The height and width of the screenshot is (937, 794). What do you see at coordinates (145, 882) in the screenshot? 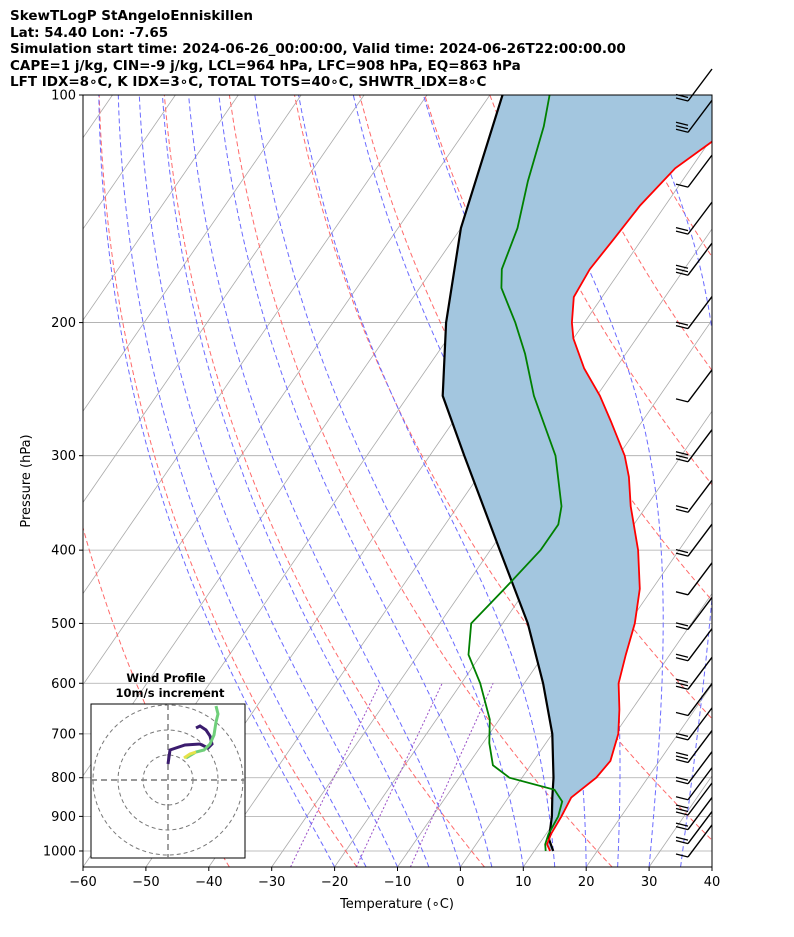
I see `x-tick-label: −50` at bounding box center [145, 882].